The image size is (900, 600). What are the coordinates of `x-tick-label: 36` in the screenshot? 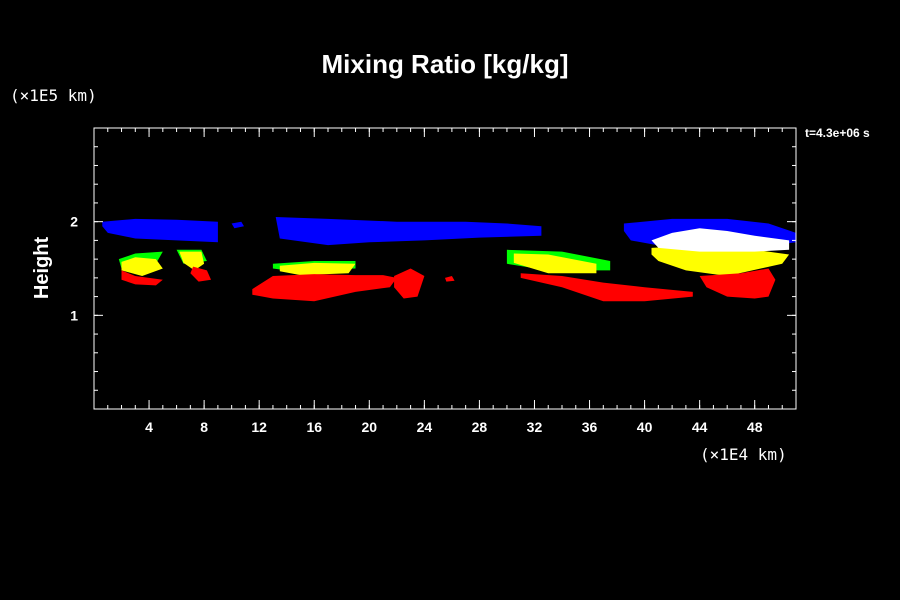 It's located at (590, 427).